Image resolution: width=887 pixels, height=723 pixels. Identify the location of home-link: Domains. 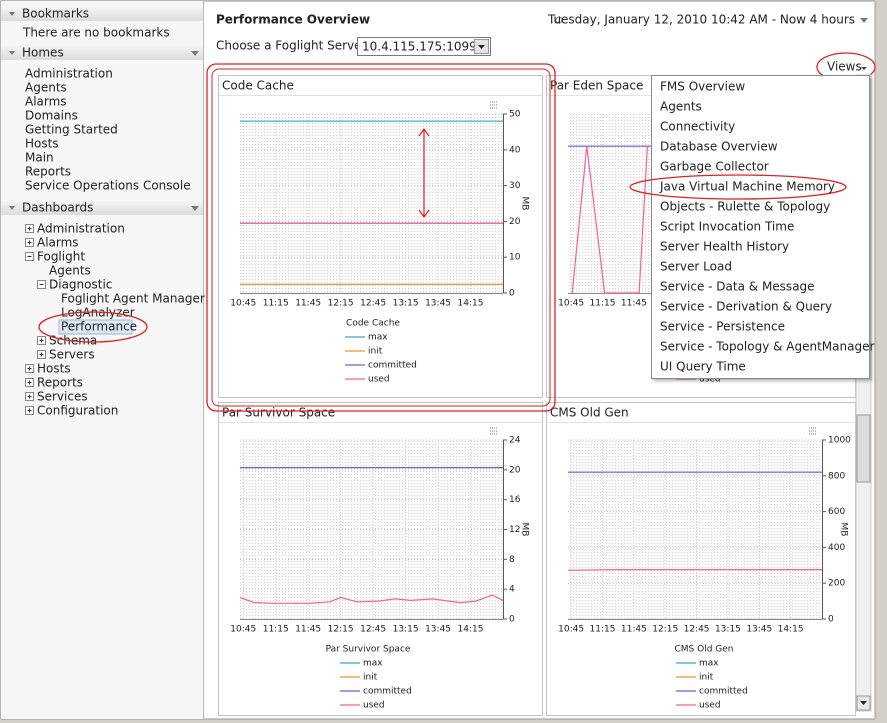
(51, 116).